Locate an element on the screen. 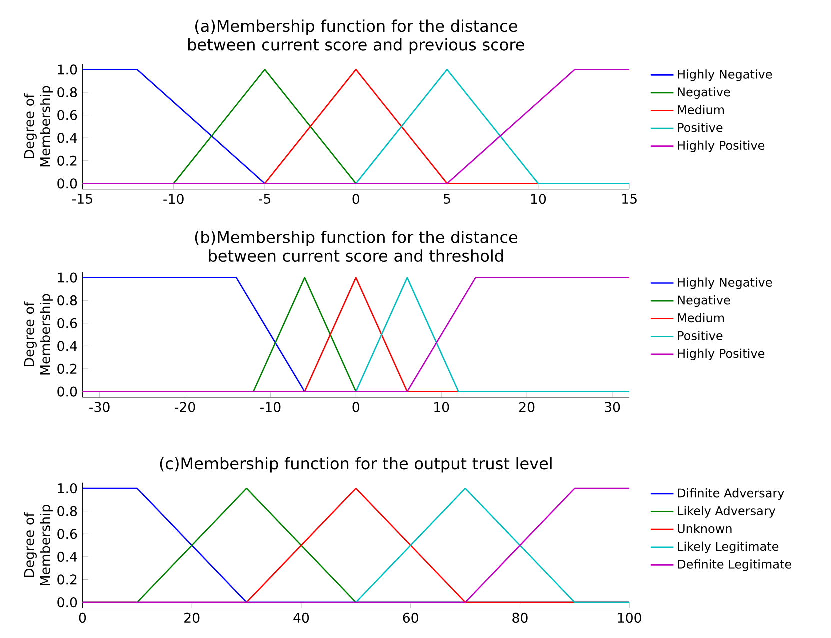 This screenshot has width=831, height=638. legend-label: Unknown is located at coordinates (705, 529).